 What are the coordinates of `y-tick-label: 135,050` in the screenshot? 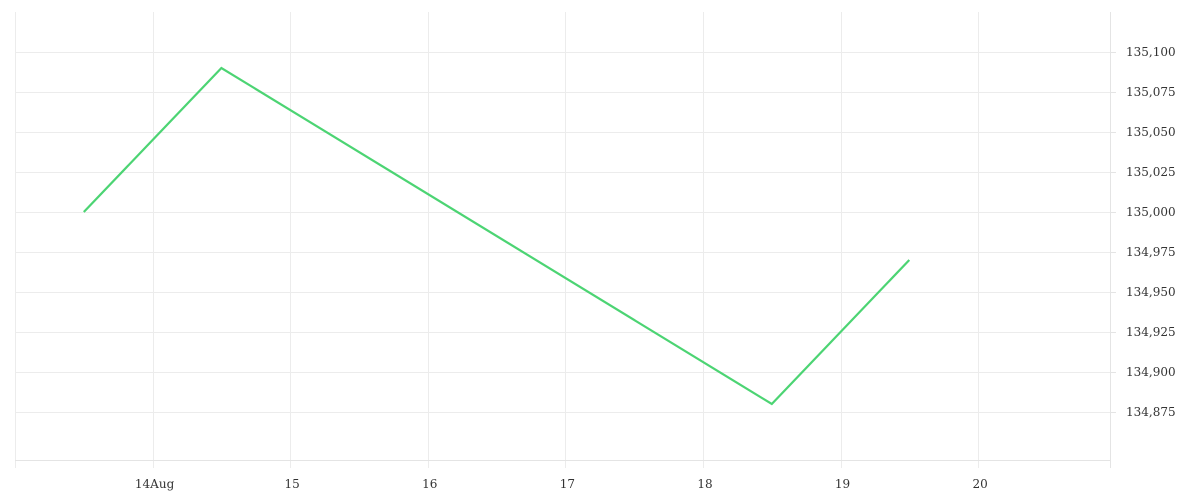 It's located at (1151, 132).